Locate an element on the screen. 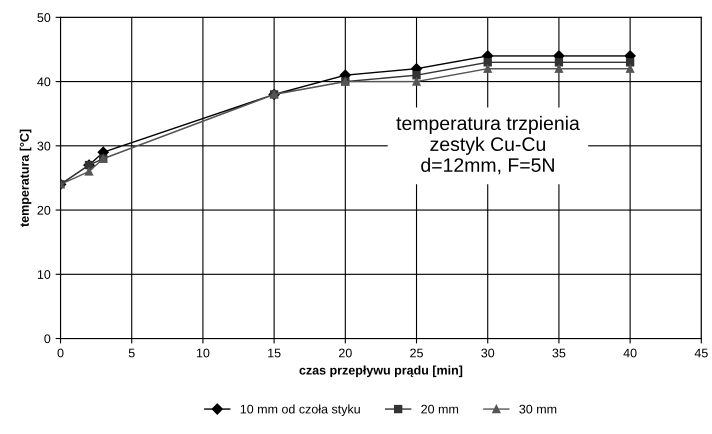  legend-label: 10 mm od czoła styku is located at coordinates (300, 410).